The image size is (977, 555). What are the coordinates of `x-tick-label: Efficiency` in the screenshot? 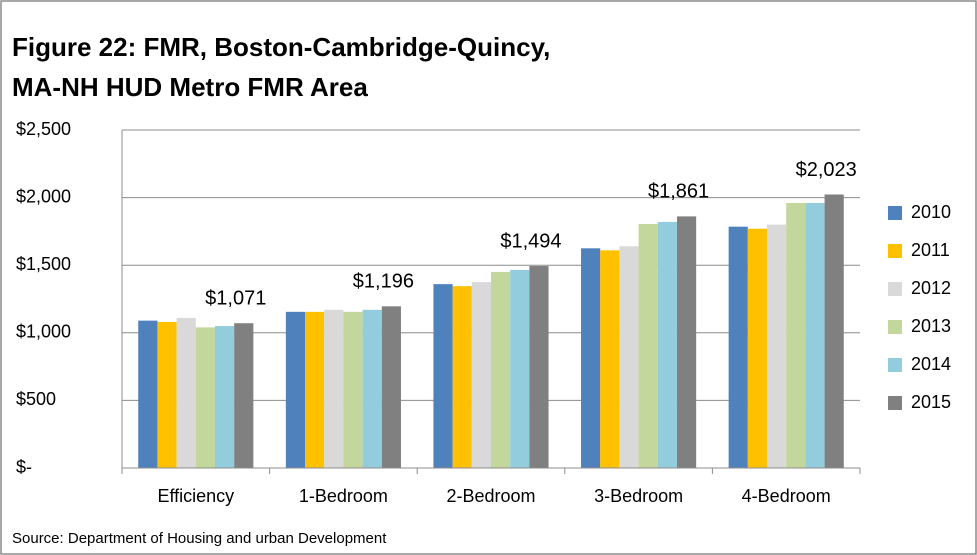 It's located at (195, 496).